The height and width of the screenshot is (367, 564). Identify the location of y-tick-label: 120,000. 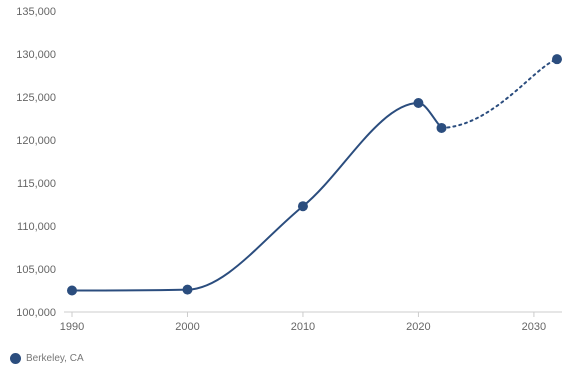
(36, 141).